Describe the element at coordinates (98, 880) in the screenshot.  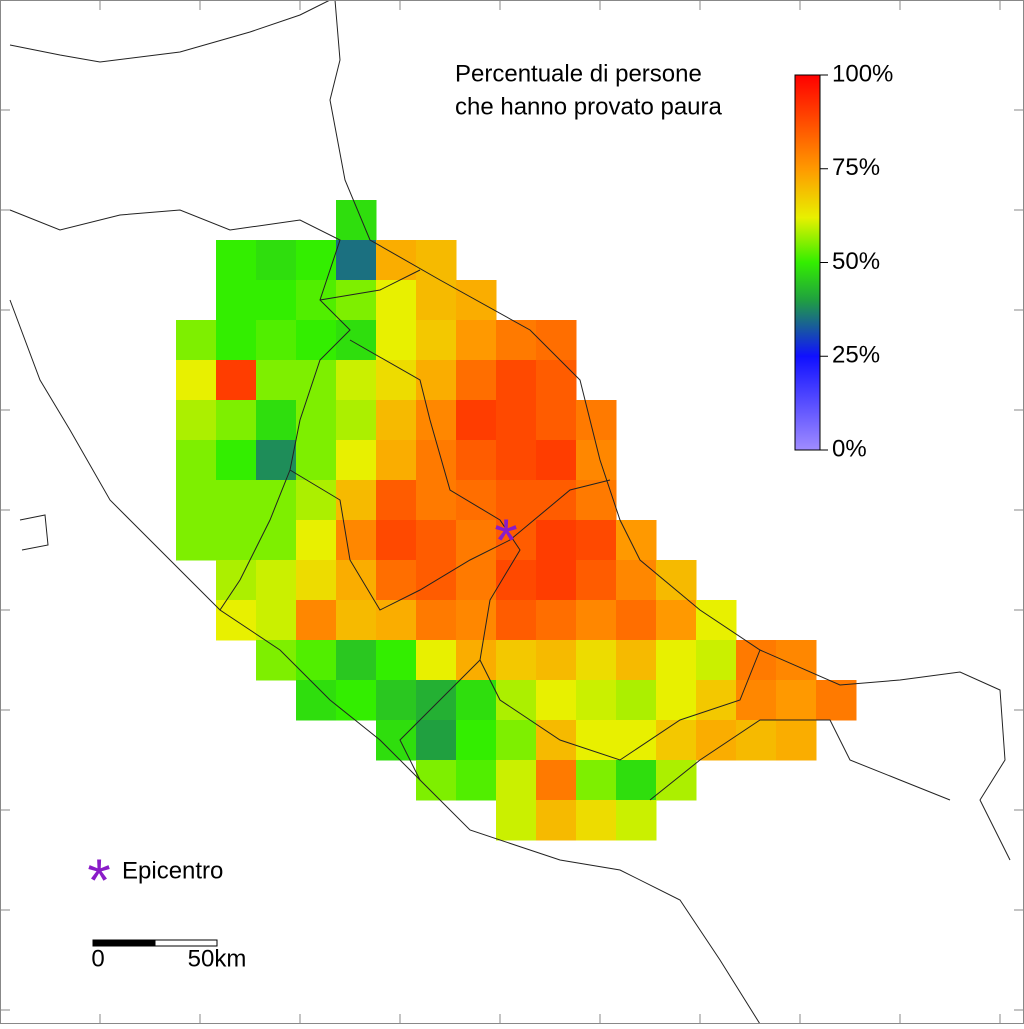
I see `legend-marker: *` at that location.